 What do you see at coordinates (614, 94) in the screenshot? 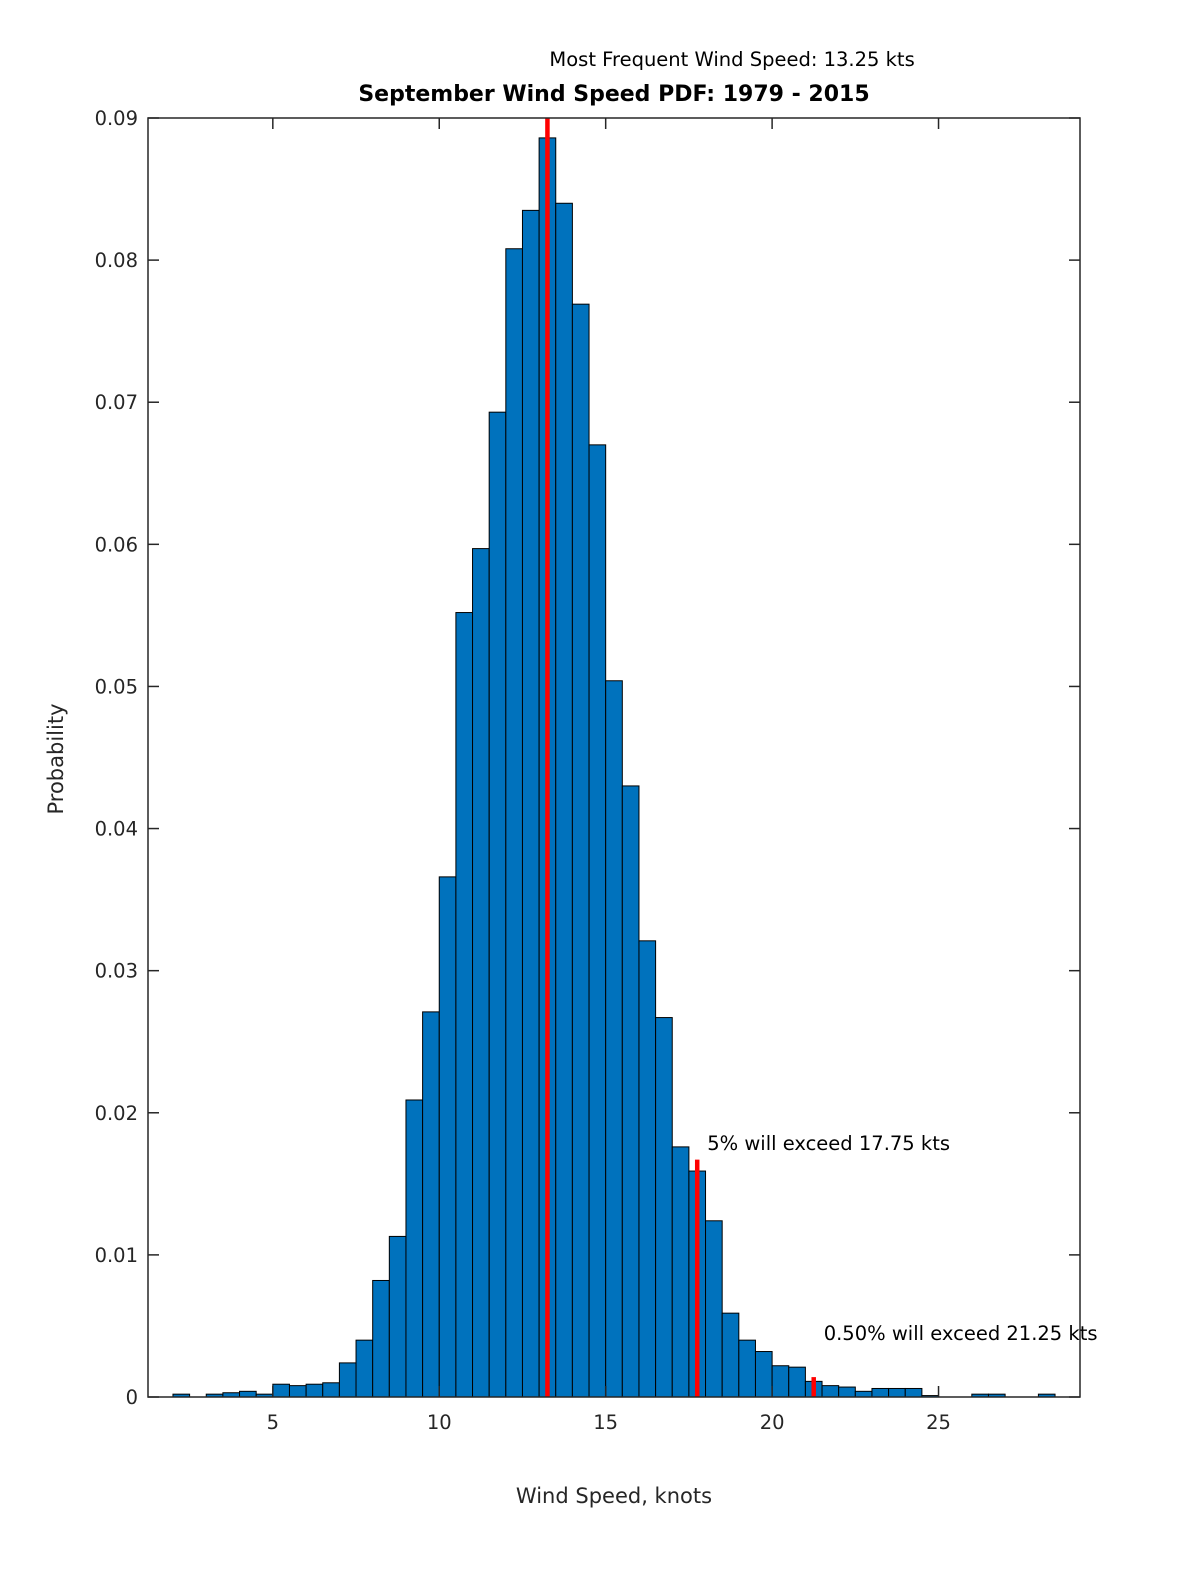
I see `chart-title: September Wind Speed PDF: 1979 - 2015` at bounding box center [614, 94].